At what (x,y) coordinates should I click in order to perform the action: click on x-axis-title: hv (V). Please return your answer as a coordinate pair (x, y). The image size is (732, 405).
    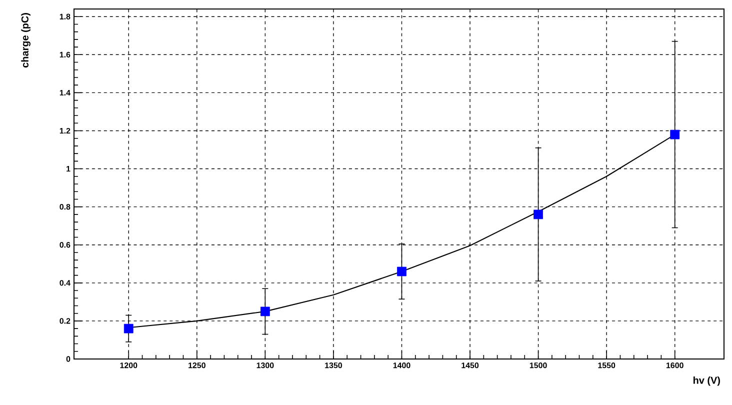
    Looking at the image, I should click on (707, 381).